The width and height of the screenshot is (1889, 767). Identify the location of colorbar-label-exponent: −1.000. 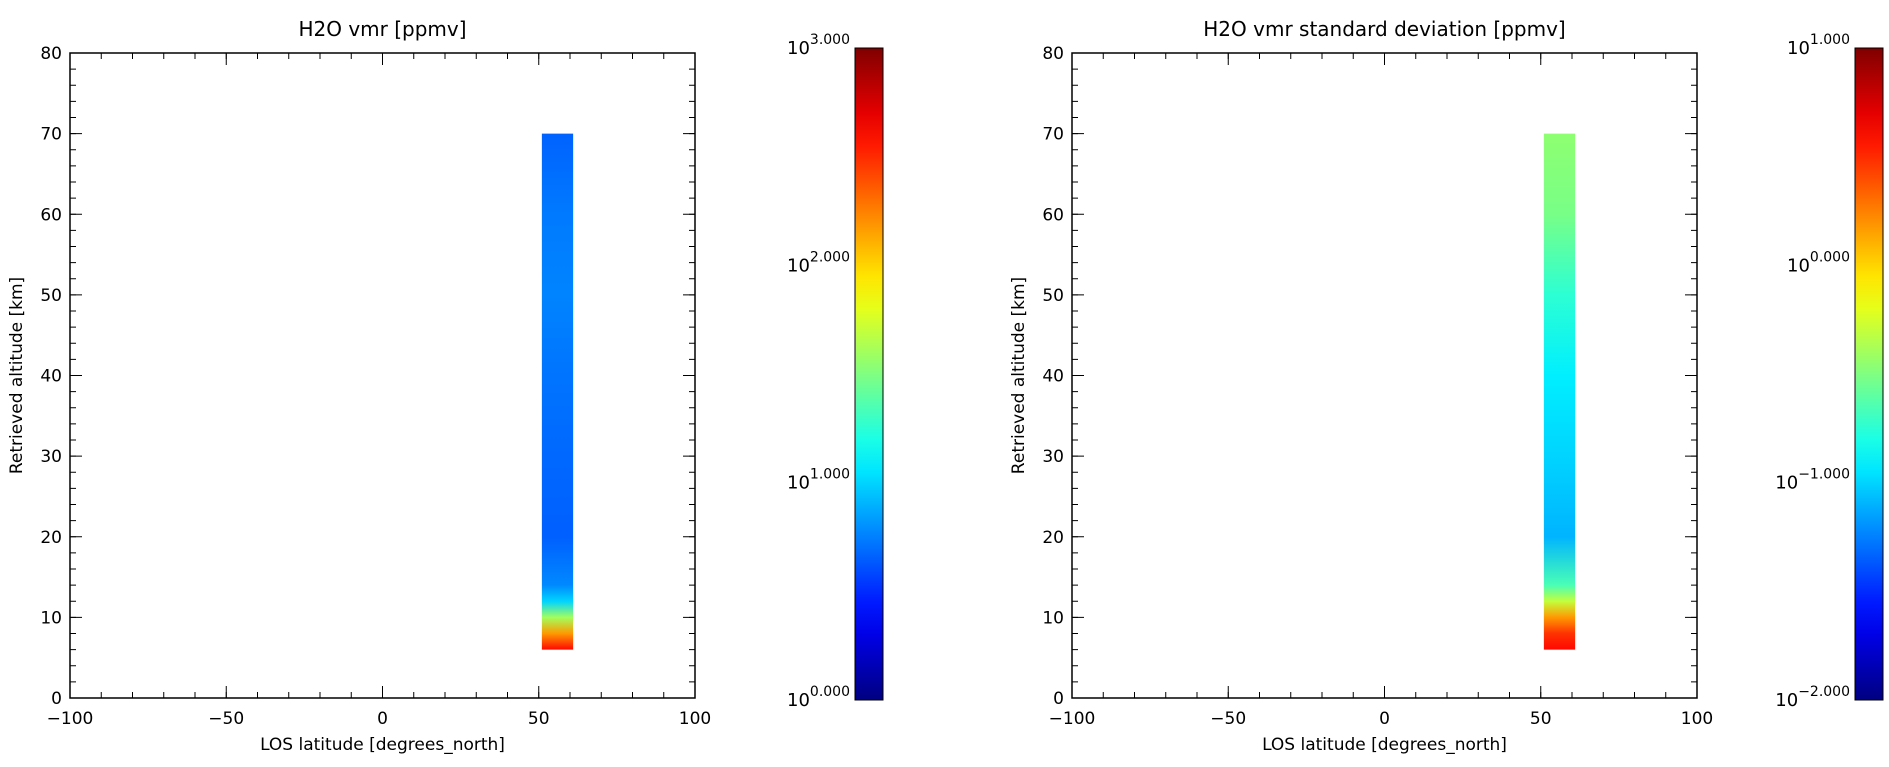
(1824, 475).